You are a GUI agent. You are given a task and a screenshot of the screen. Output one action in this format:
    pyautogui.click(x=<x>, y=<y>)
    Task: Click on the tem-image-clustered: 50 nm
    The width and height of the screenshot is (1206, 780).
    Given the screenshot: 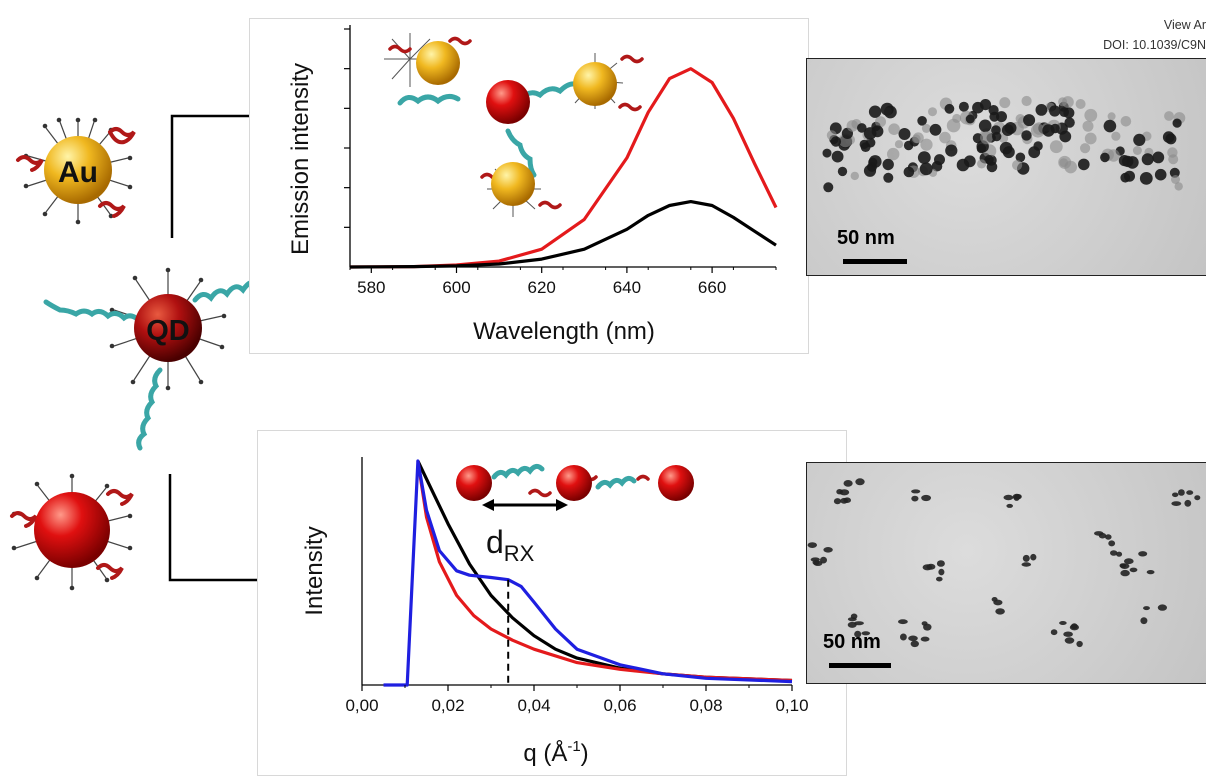 What is the action you would take?
    pyautogui.click(x=1006, y=167)
    